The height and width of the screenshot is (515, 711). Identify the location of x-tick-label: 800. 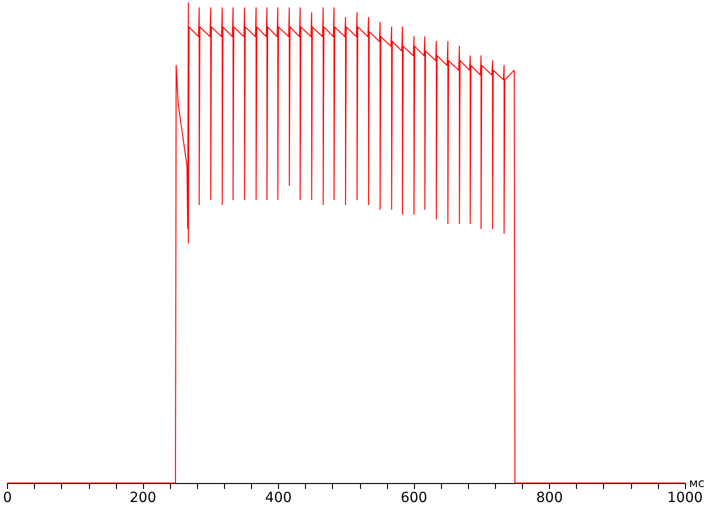
(549, 498).